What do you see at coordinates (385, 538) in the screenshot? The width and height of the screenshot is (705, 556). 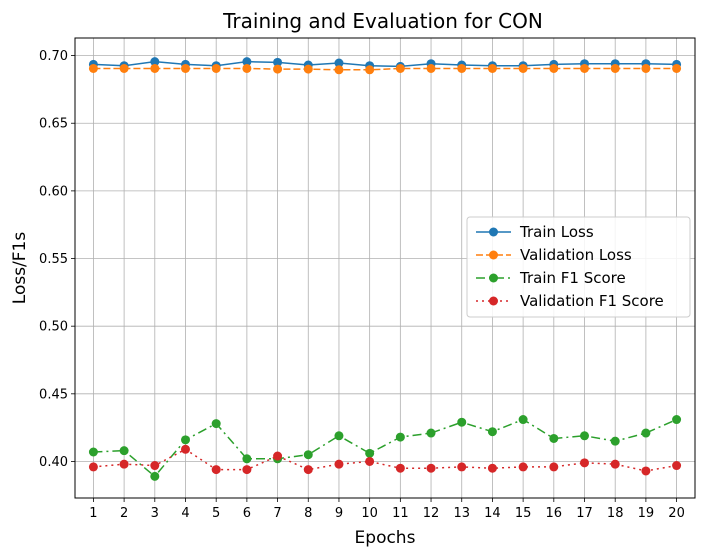 I see `x-axis-title: Epochs` at bounding box center [385, 538].